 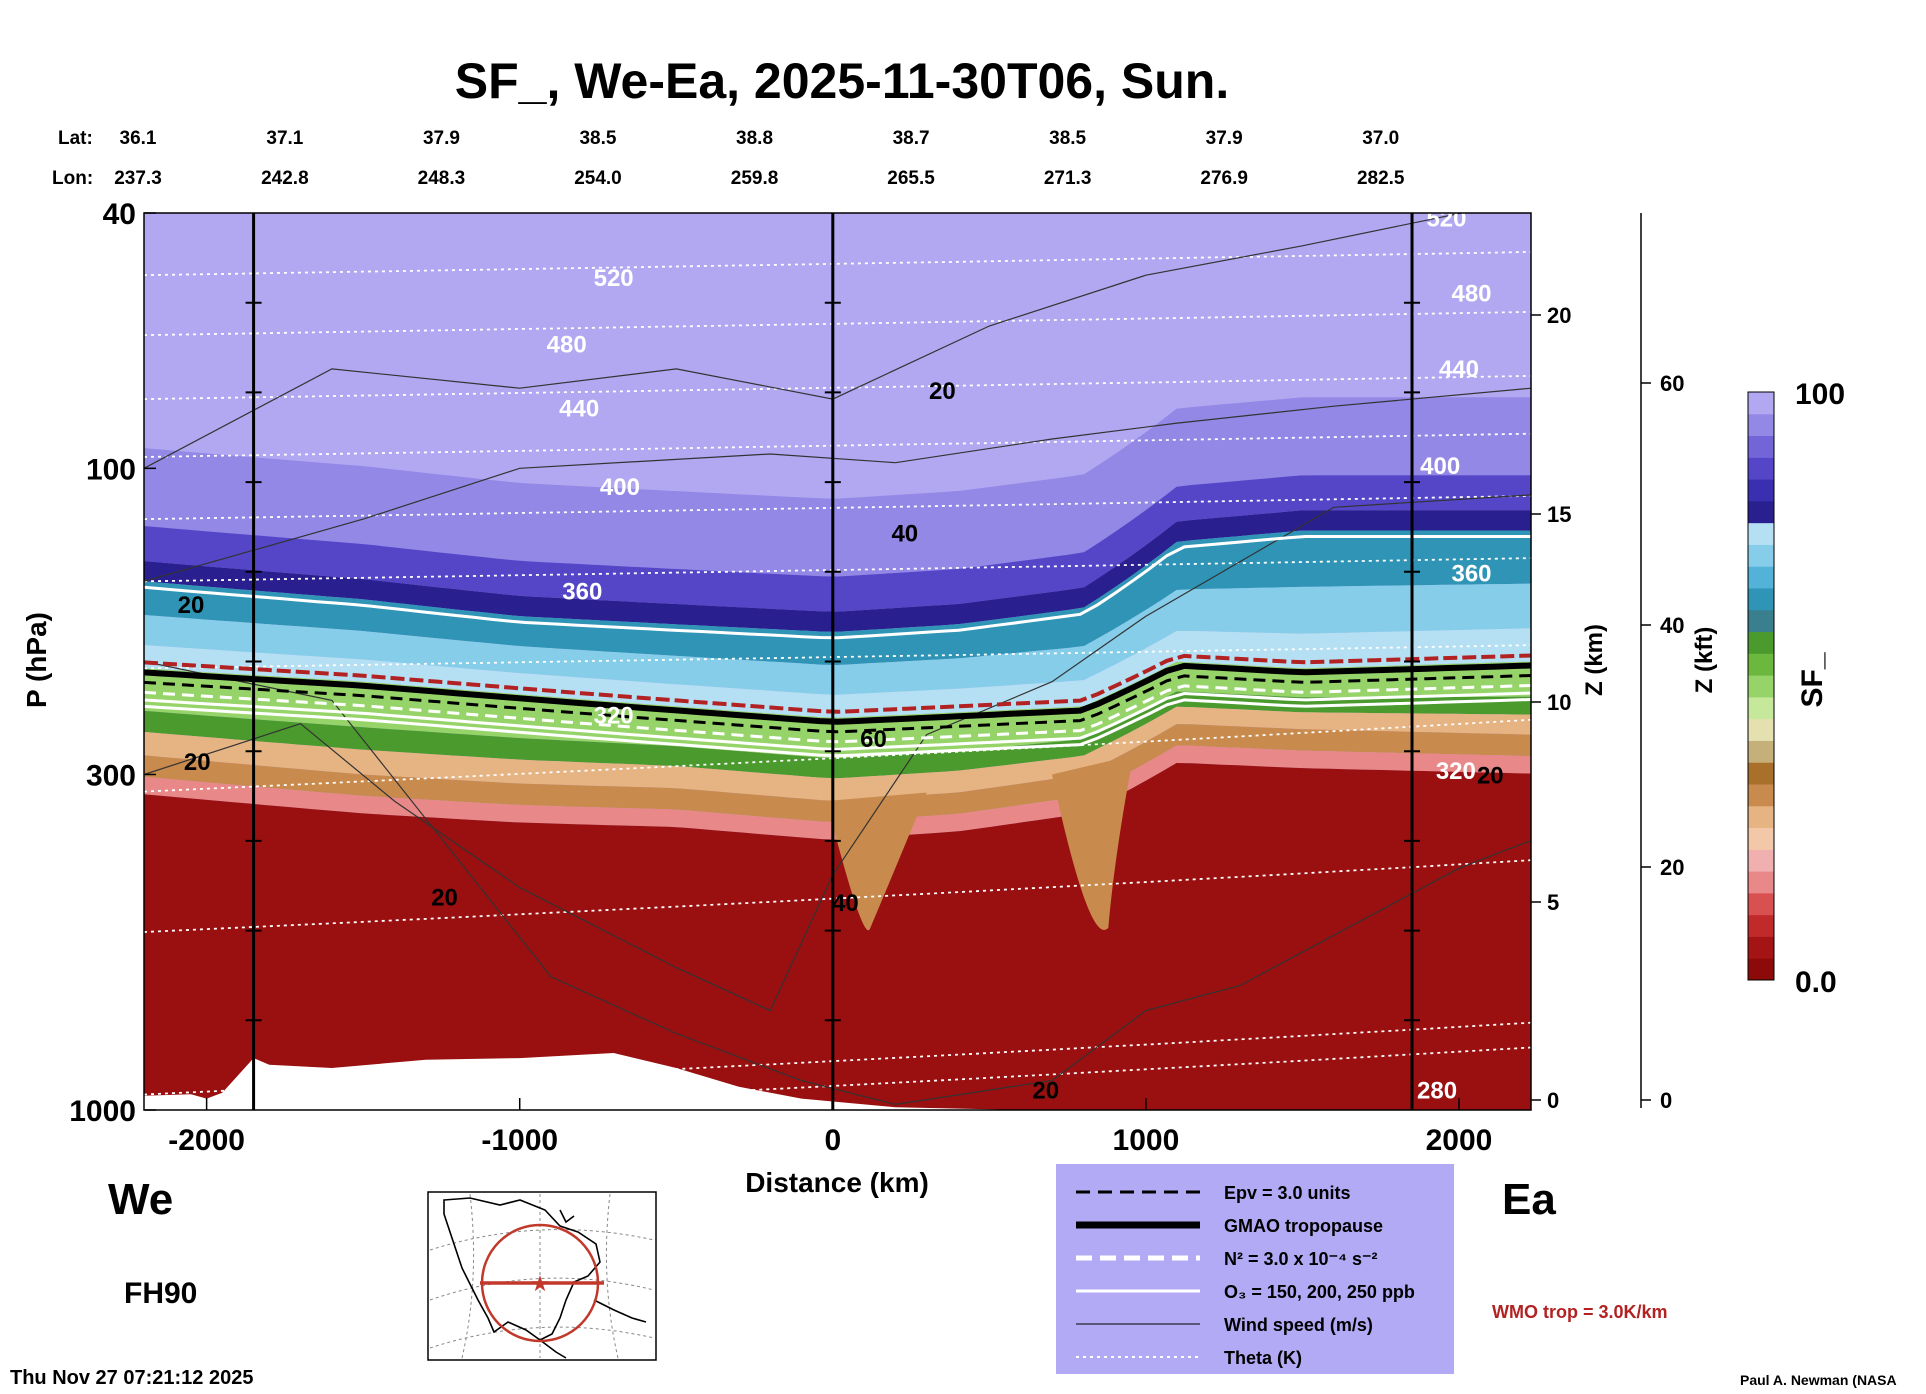 What do you see at coordinates (1672, 867) in the screenshot?
I see `z-kft-tick-label: 20` at bounding box center [1672, 867].